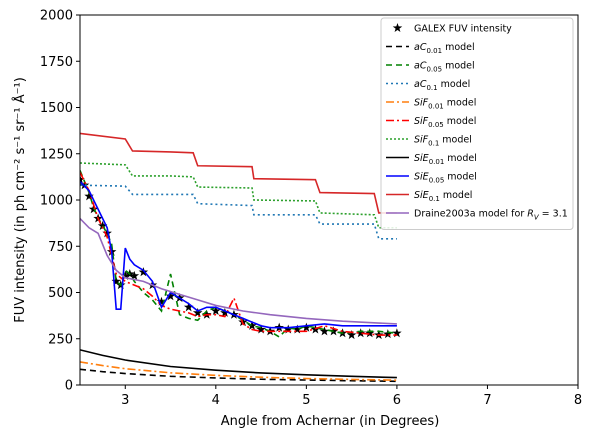 The image size is (592, 438). Describe the element at coordinates (445, 159) in the screenshot. I see `legend-entry-label: SiE0.01 model` at that location.